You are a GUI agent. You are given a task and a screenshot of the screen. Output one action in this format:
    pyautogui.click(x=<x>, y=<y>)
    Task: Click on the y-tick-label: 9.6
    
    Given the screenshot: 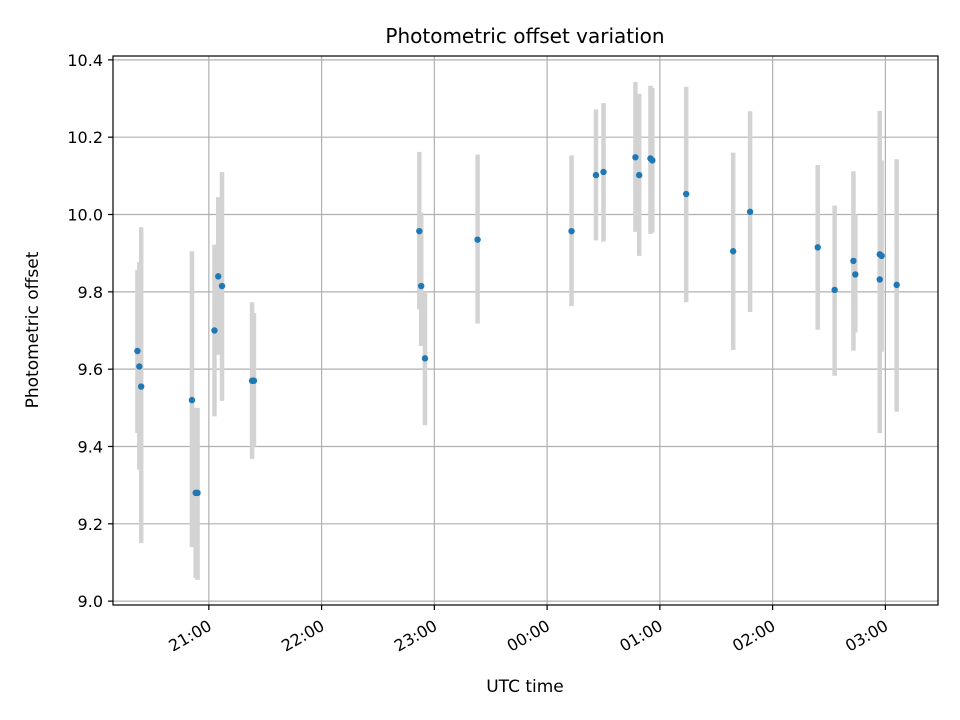 What is the action you would take?
    pyautogui.click(x=90, y=369)
    